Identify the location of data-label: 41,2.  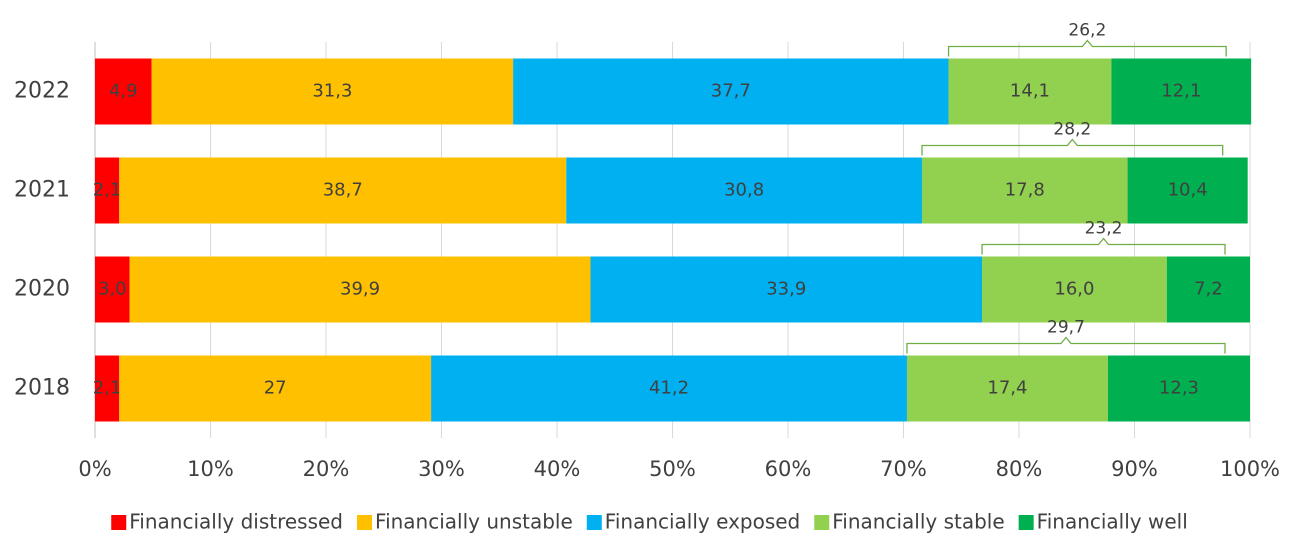
(669, 388).